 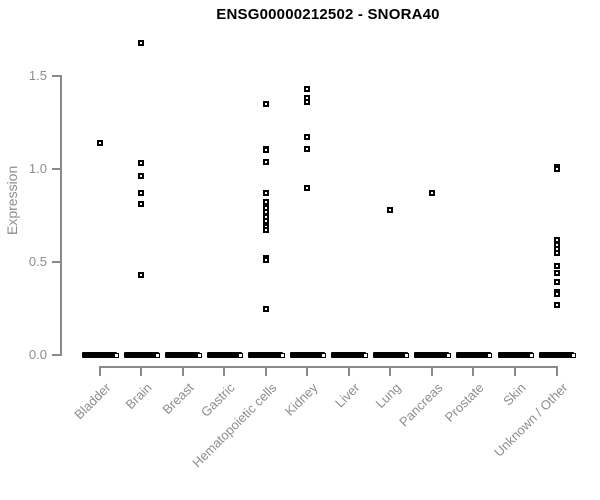 I want to click on y-axis-tick-label: 0.5, so click(x=37, y=261).